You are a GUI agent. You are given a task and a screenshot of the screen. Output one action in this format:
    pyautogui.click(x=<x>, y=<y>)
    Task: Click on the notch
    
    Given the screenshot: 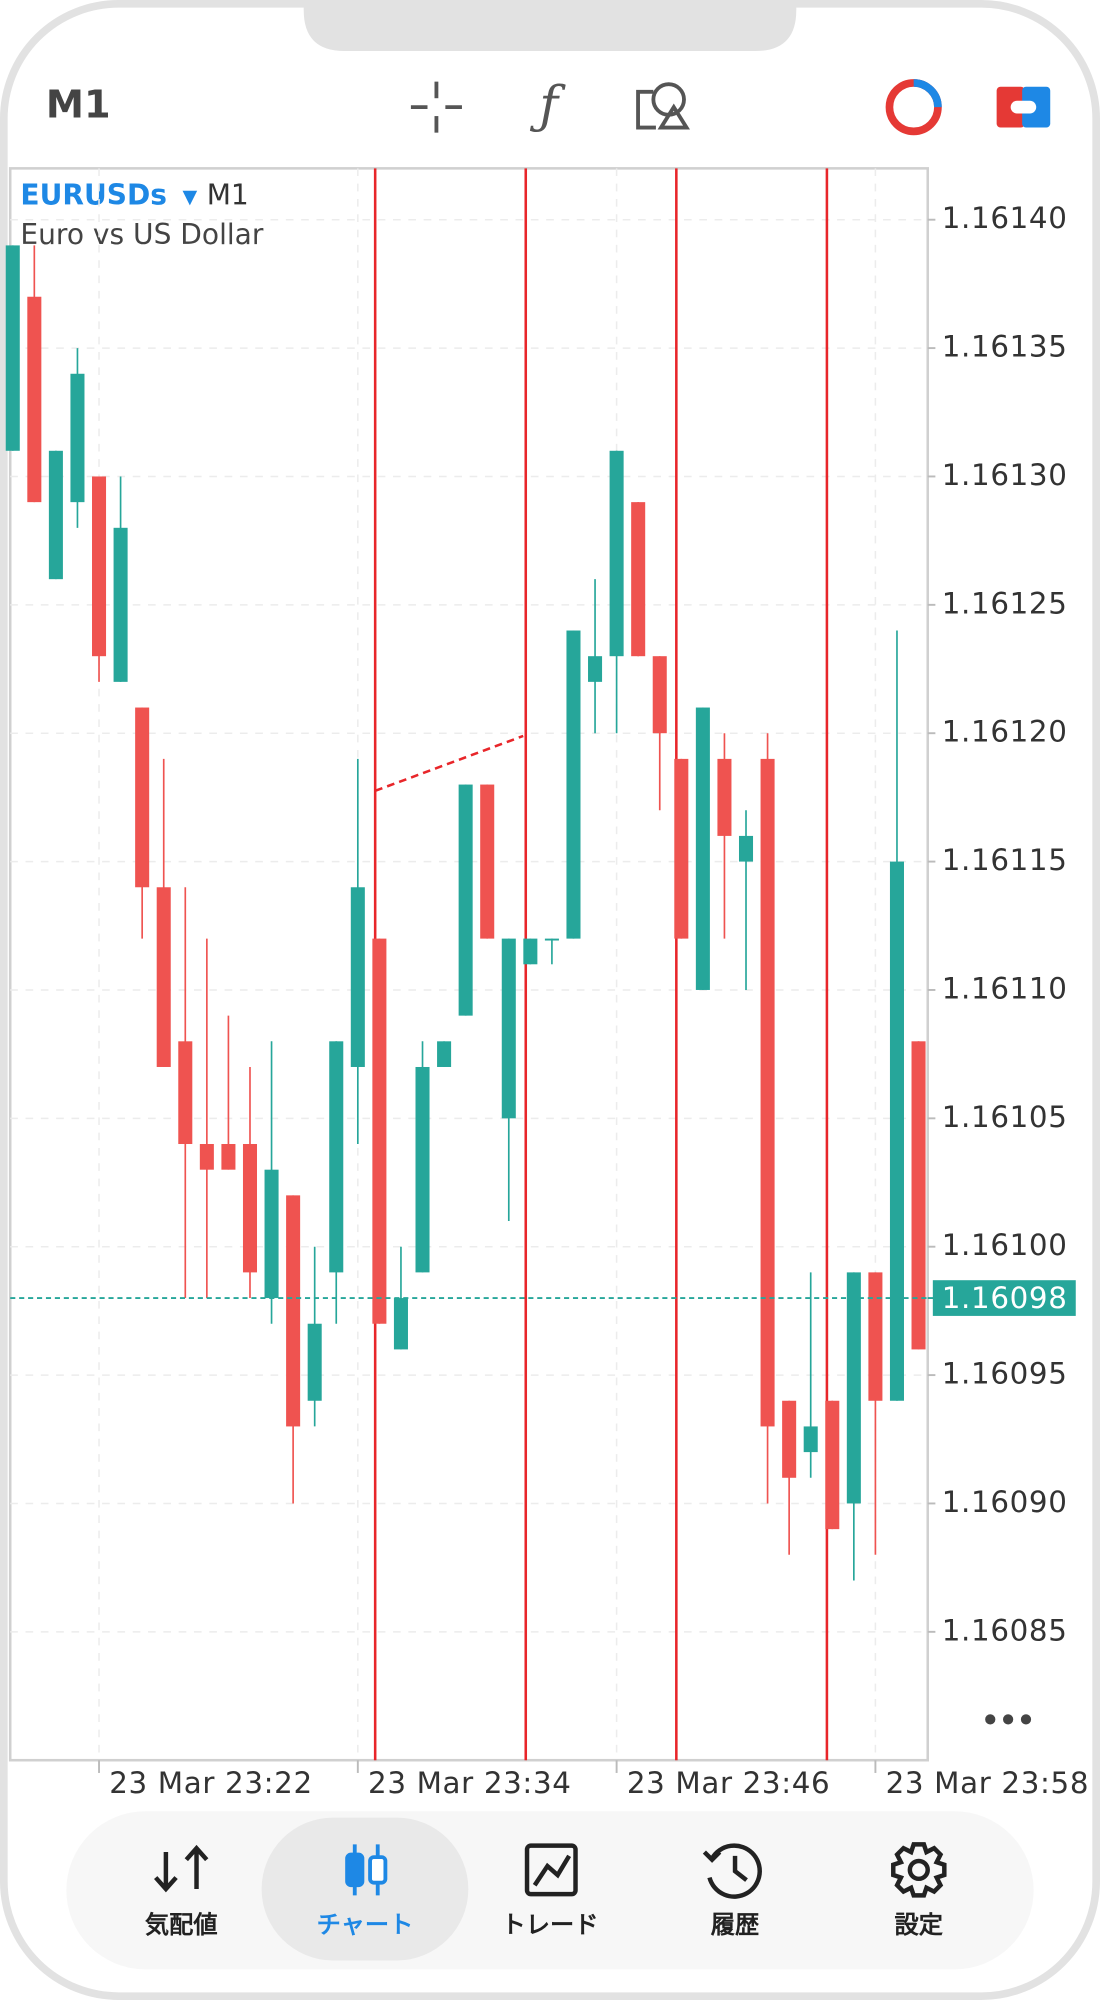 What is the action you would take?
    pyautogui.click(x=550, y=26)
    